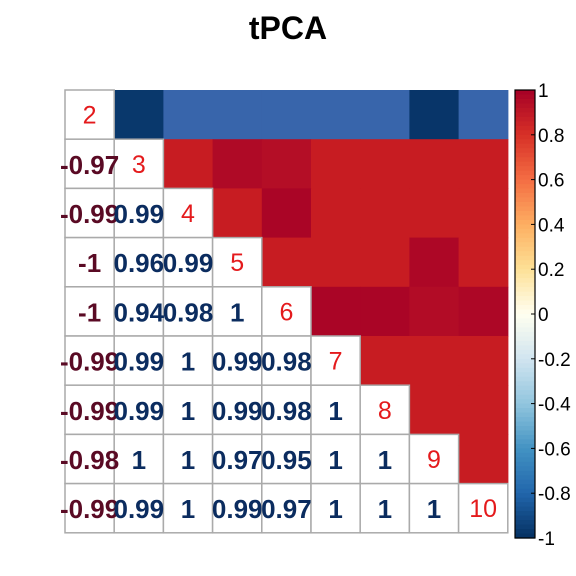  I want to click on variable-label: 5, so click(237, 263).